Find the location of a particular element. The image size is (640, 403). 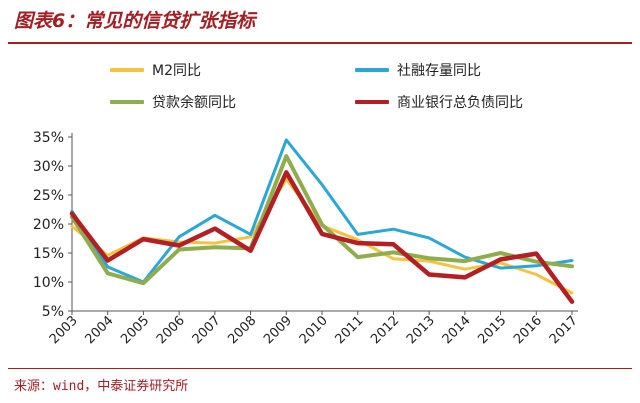

x-tick-label: 2004 is located at coordinates (100, 330).